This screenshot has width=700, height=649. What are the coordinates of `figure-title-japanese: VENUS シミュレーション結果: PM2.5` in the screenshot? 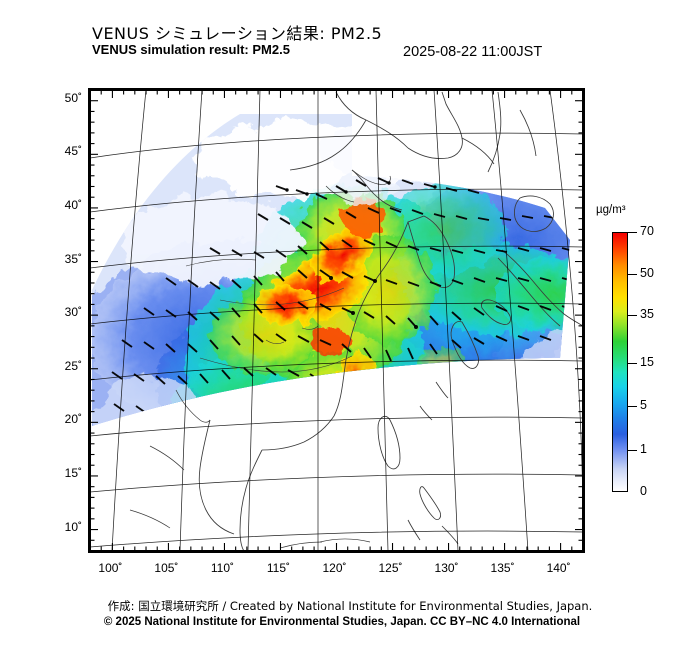 It's located at (237, 33).